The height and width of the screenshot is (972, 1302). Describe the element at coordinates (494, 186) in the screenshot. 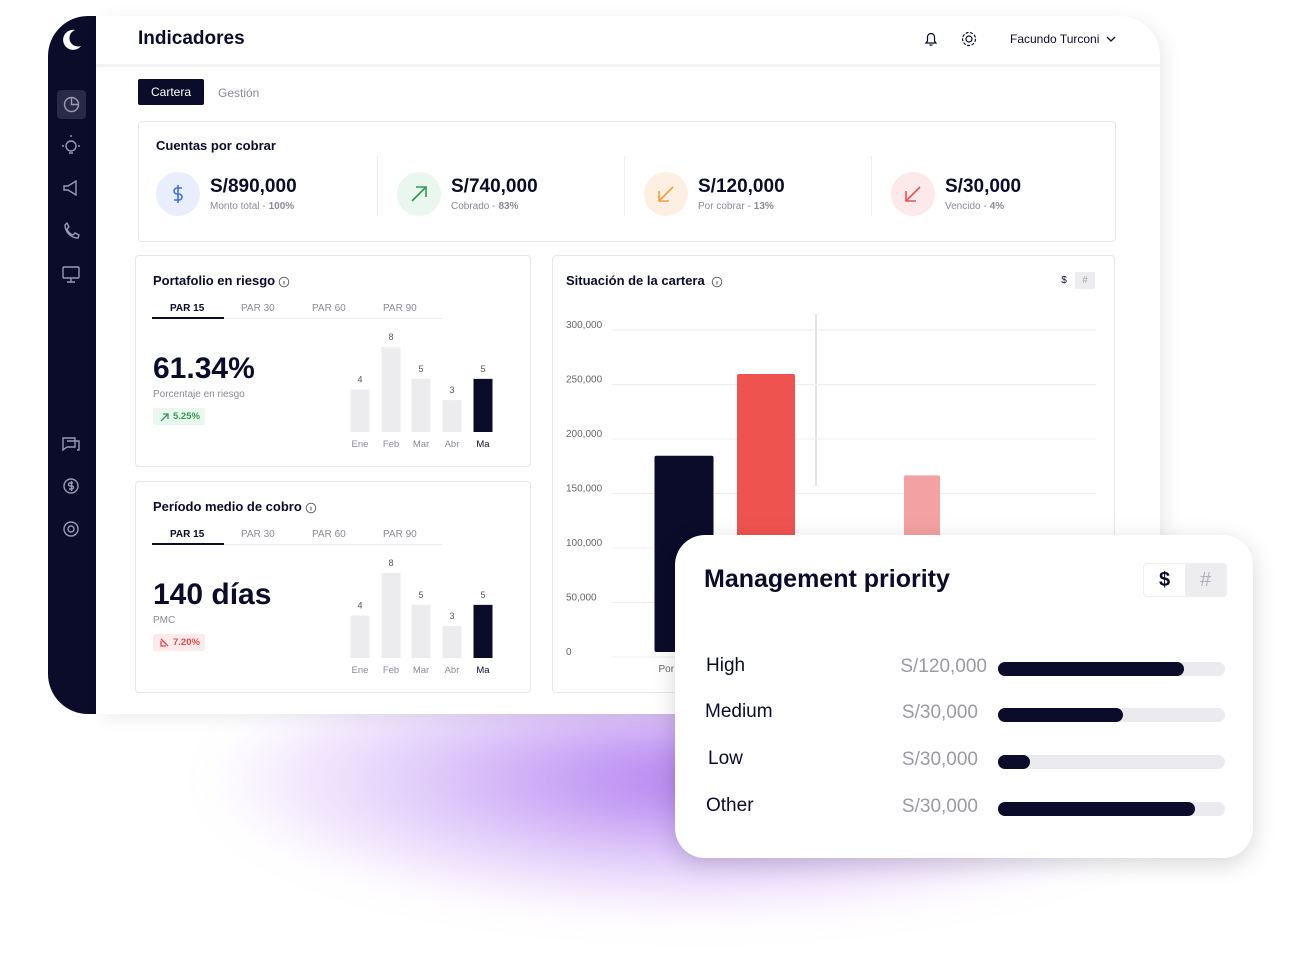

I see `amount: S/740,000` at that location.